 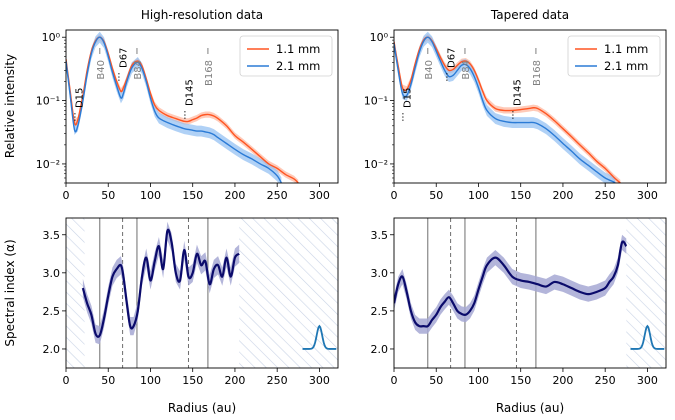 I want to click on series-line-1p1mm, so click(x=507, y=109).